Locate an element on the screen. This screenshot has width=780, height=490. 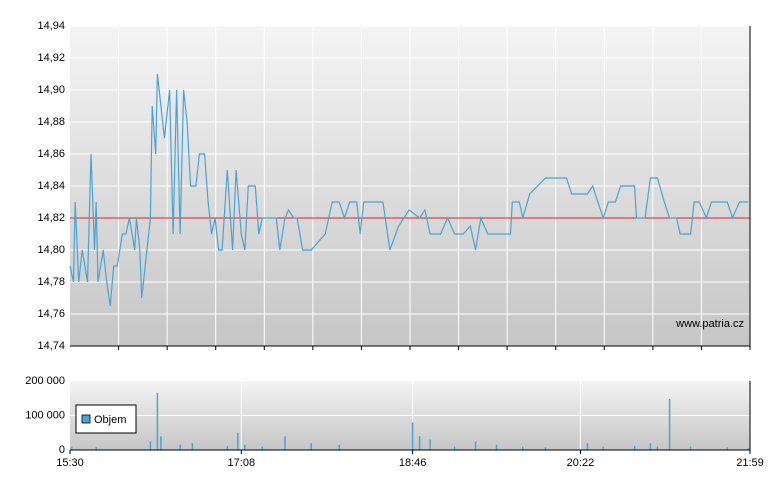
watermark: www.patria.cz is located at coordinates (709, 324).